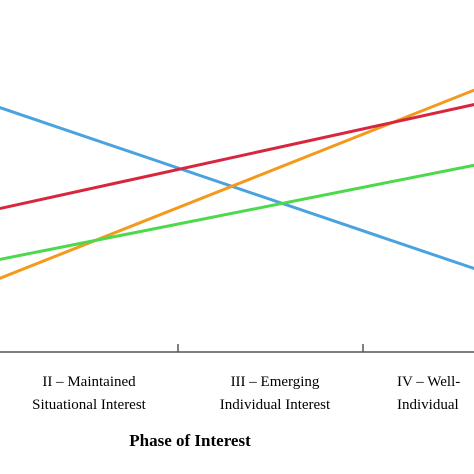 This screenshot has width=474, height=474. What do you see at coordinates (89, 405) in the screenshot?
I see `x-tick-label: Situational Interest` at bounding box center [89, 405].